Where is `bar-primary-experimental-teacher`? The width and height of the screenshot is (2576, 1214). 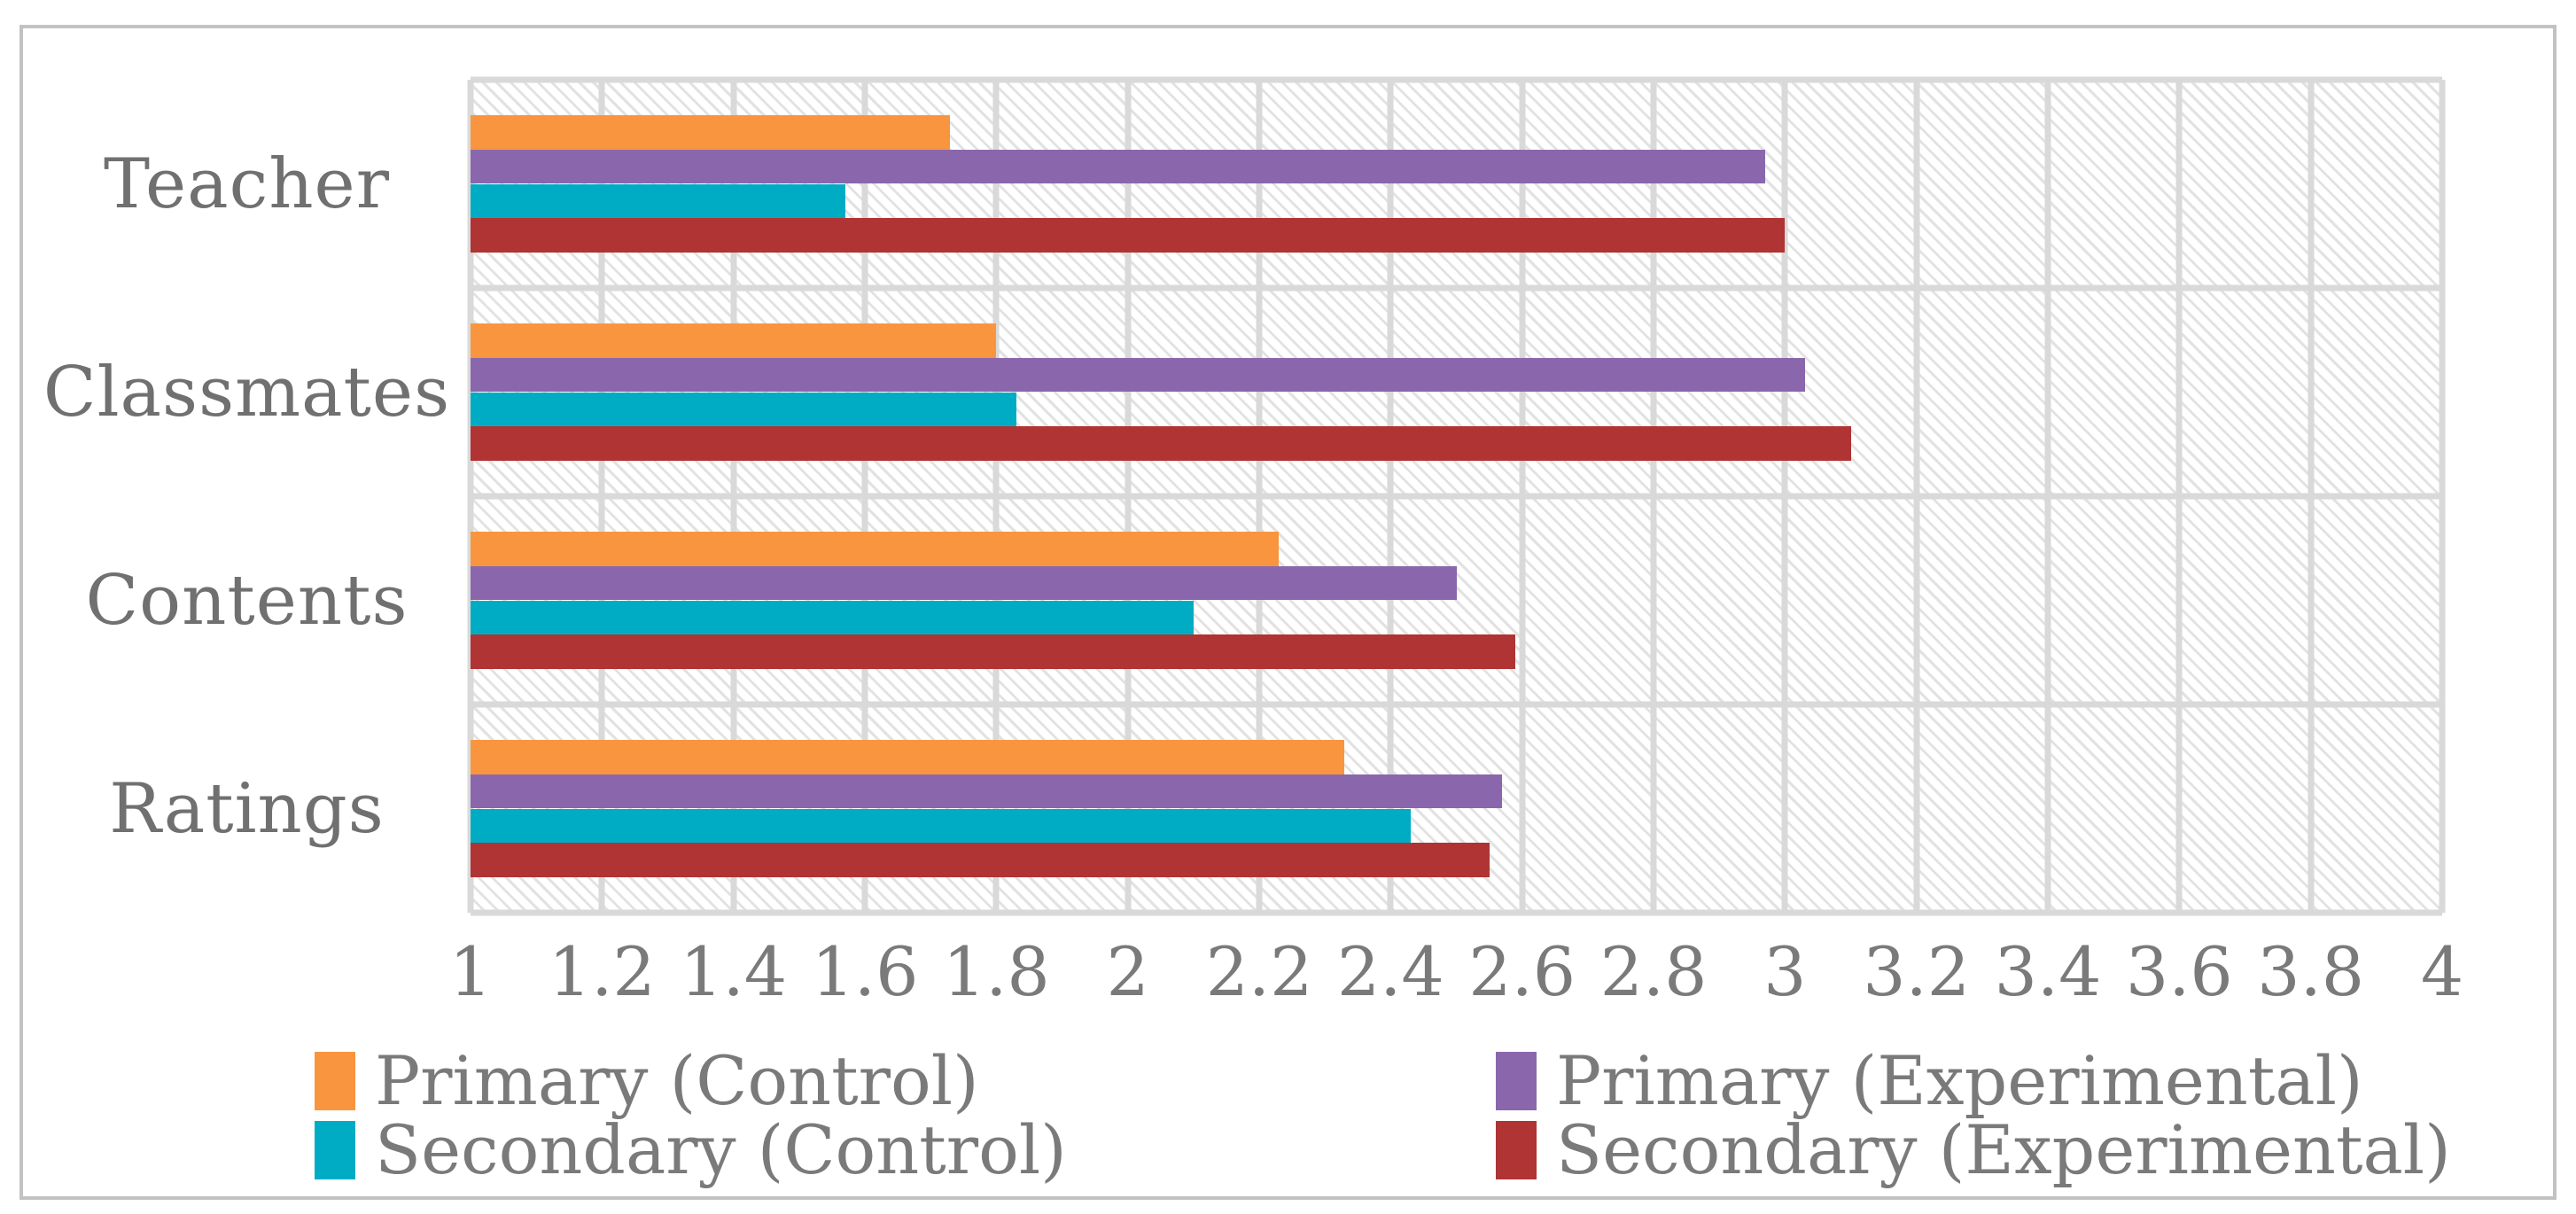
bar-primary-experimental-teacher is located at coordinates (1118, 166).